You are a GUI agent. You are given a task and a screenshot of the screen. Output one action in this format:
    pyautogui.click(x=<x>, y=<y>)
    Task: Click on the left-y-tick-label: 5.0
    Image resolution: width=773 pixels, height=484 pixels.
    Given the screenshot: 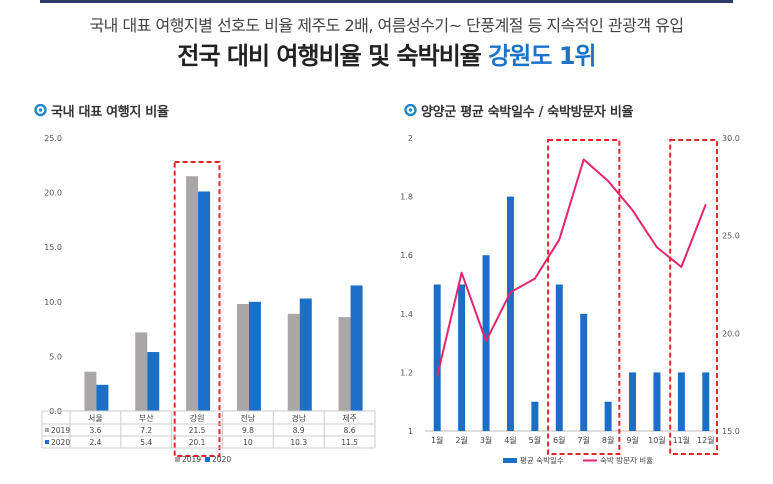 What is the action you would take?
    pyautogui.click(x=55, y=356)
    